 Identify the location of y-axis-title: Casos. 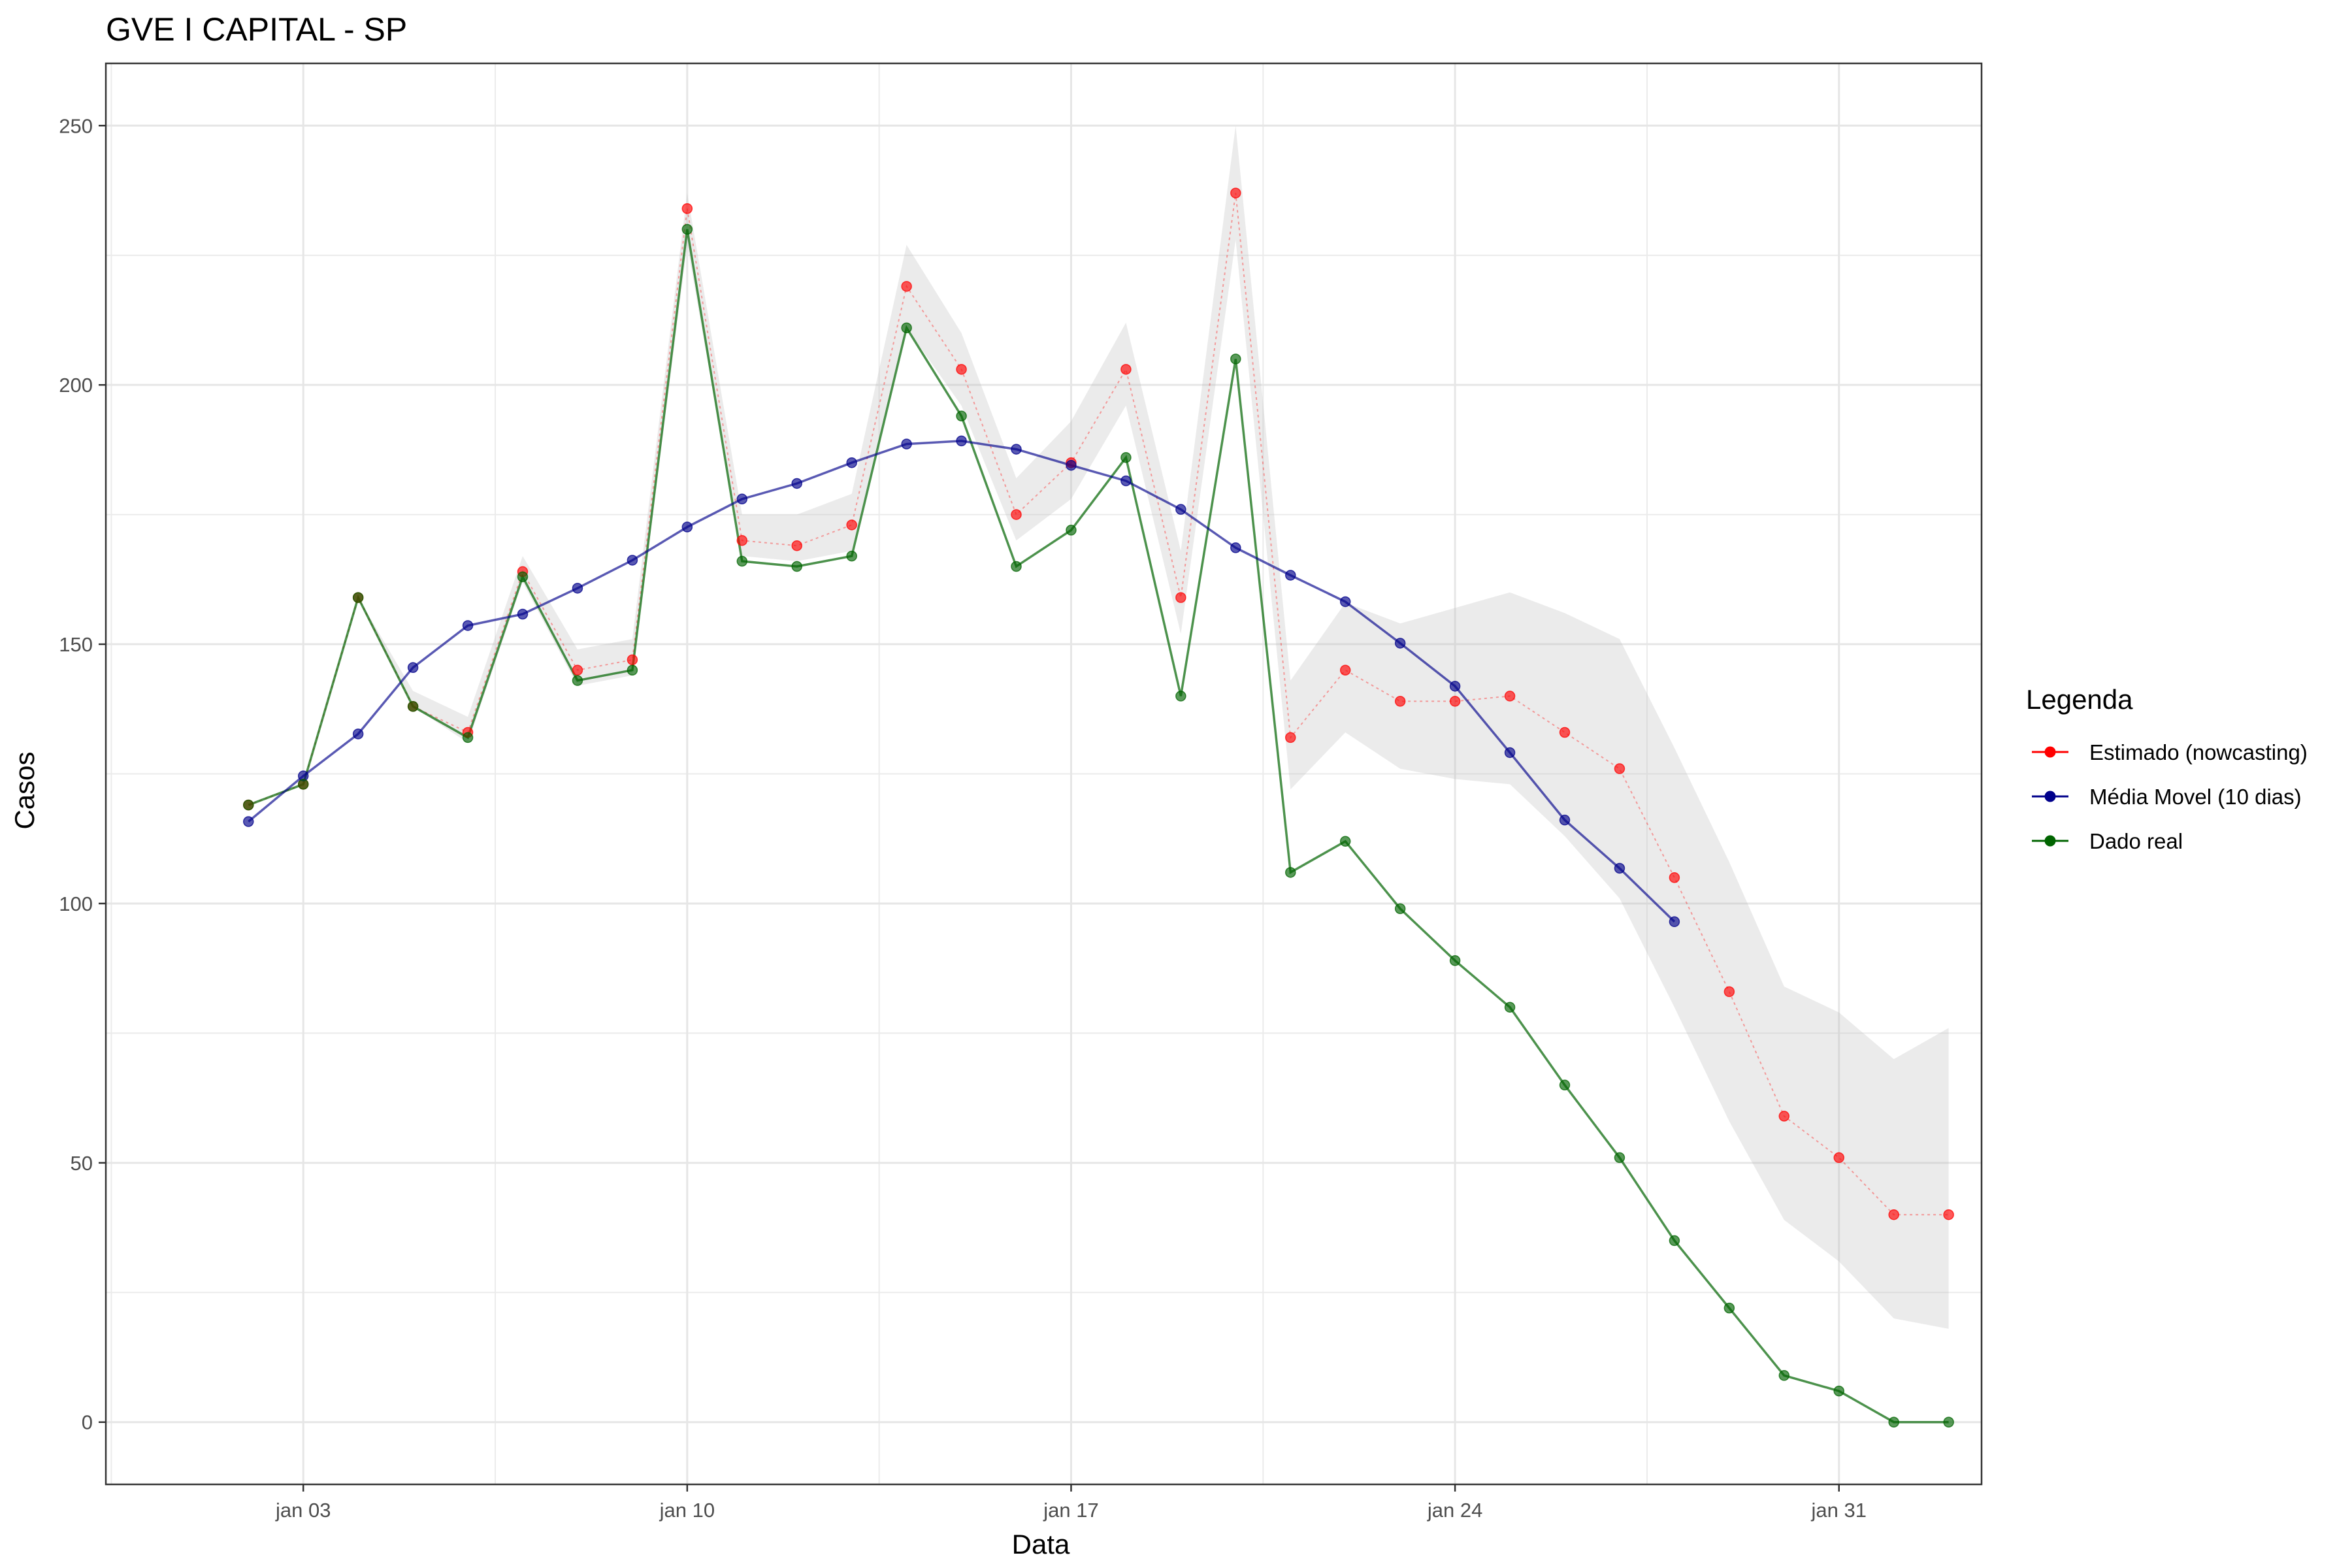
(24, 790).